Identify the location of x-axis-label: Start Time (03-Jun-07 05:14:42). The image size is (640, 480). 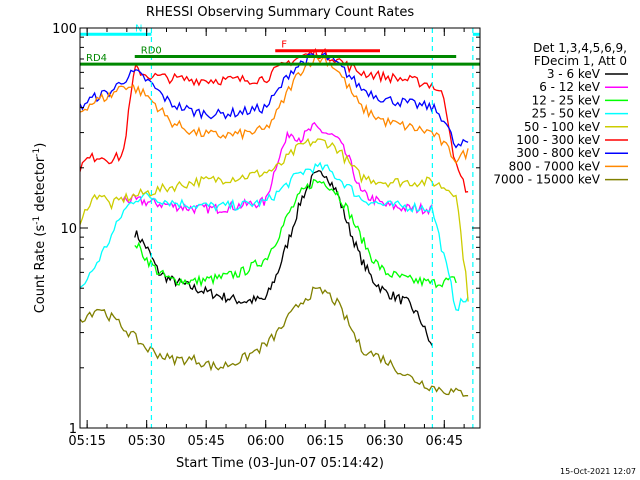
(280, 463).